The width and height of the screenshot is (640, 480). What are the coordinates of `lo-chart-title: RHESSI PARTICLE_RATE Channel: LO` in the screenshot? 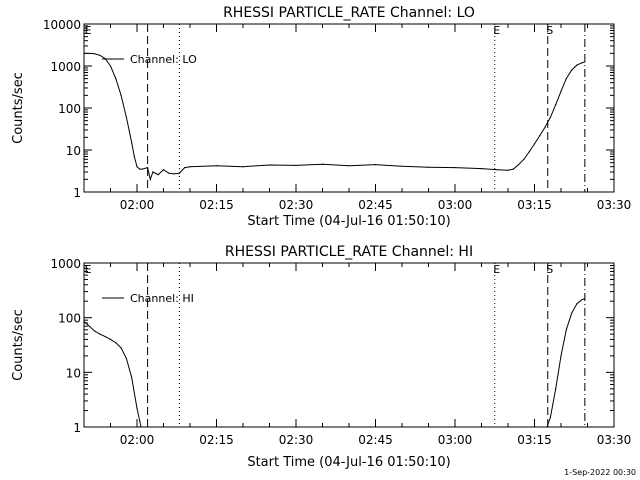 It's located at (349, 13).